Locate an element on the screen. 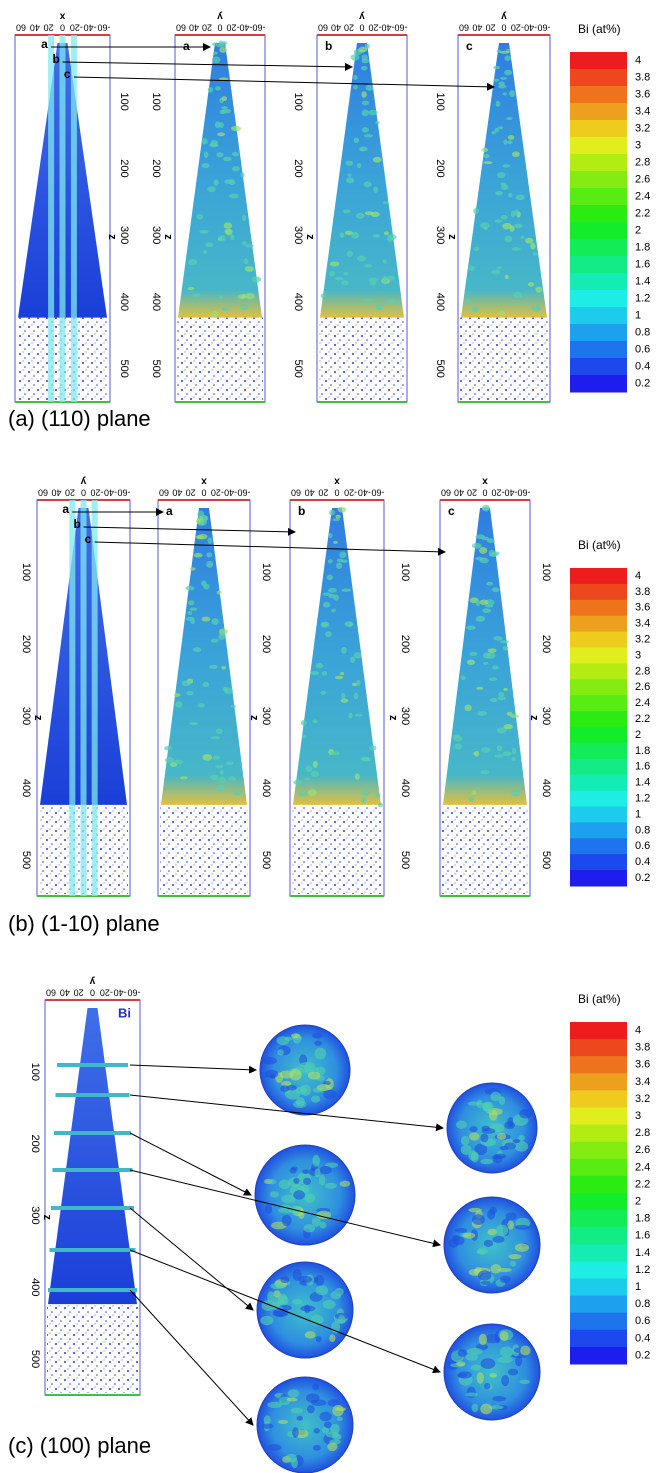 The width and height of the screenshot is (657, 1473). colorbar-tick-label: 2.2 is located at coordinates (642, 1184).